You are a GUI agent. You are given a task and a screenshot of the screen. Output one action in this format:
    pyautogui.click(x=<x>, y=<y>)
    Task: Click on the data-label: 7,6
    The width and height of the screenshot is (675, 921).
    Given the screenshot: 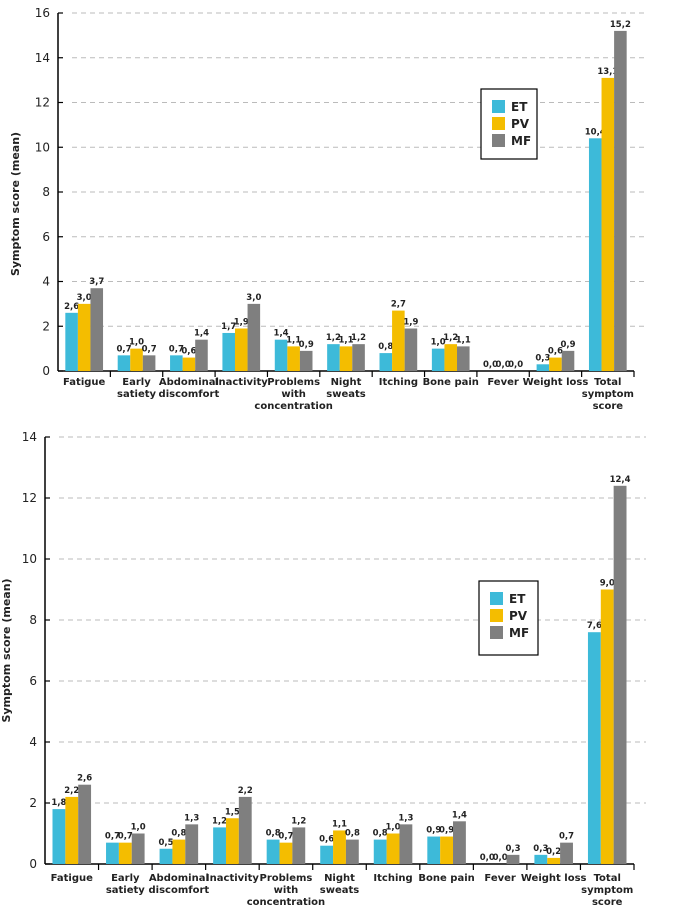 What is the action you would take?
    pyautogui.click(x=594, y=626)
    